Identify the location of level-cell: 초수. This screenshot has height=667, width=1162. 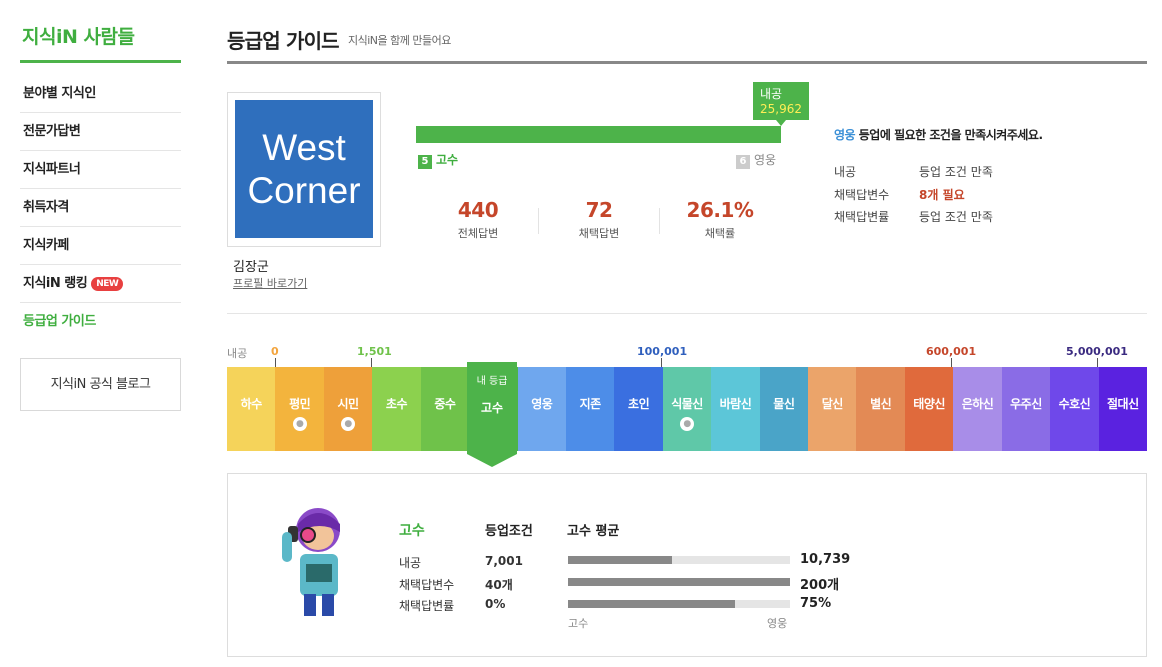
(396, 409).